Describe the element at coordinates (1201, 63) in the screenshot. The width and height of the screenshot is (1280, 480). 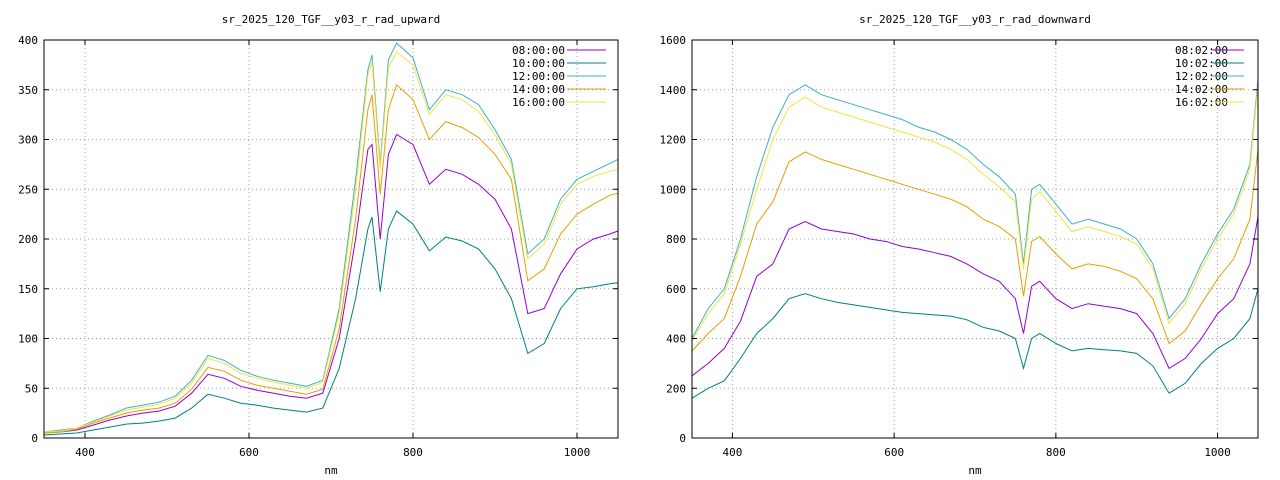
I see `legend-label: 10:02:00` at that location.